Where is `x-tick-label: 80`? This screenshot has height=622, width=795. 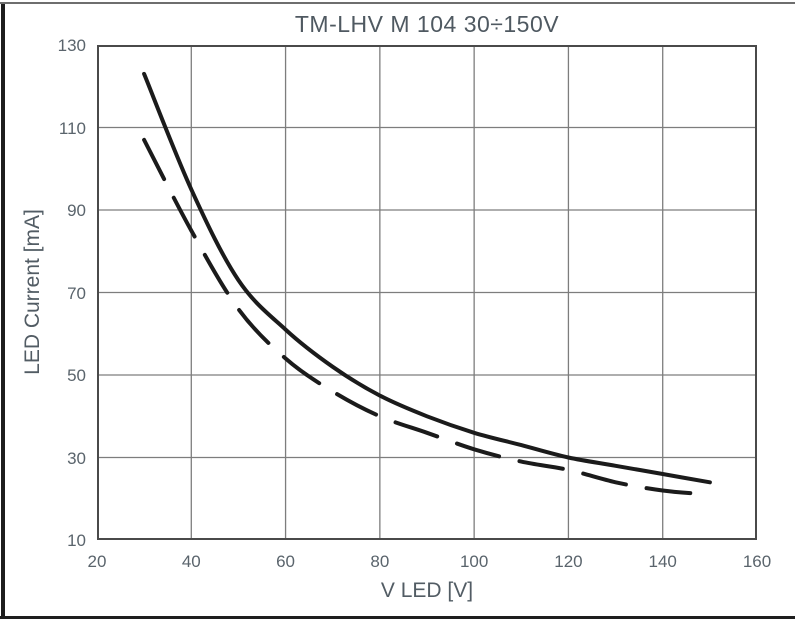
x-tick-label: 80 is located at coordinates (380, 561).